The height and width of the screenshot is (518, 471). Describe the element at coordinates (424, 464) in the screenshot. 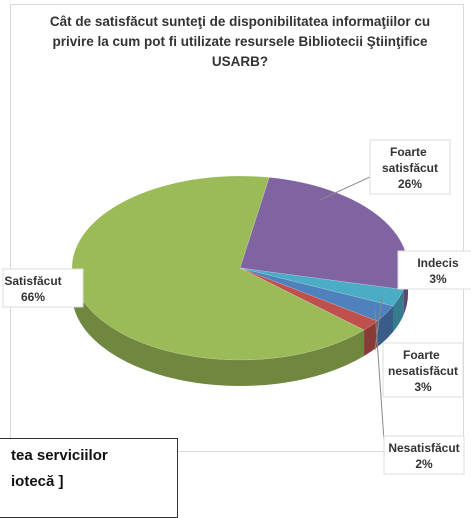

I see `value-label: 2%` at that location.